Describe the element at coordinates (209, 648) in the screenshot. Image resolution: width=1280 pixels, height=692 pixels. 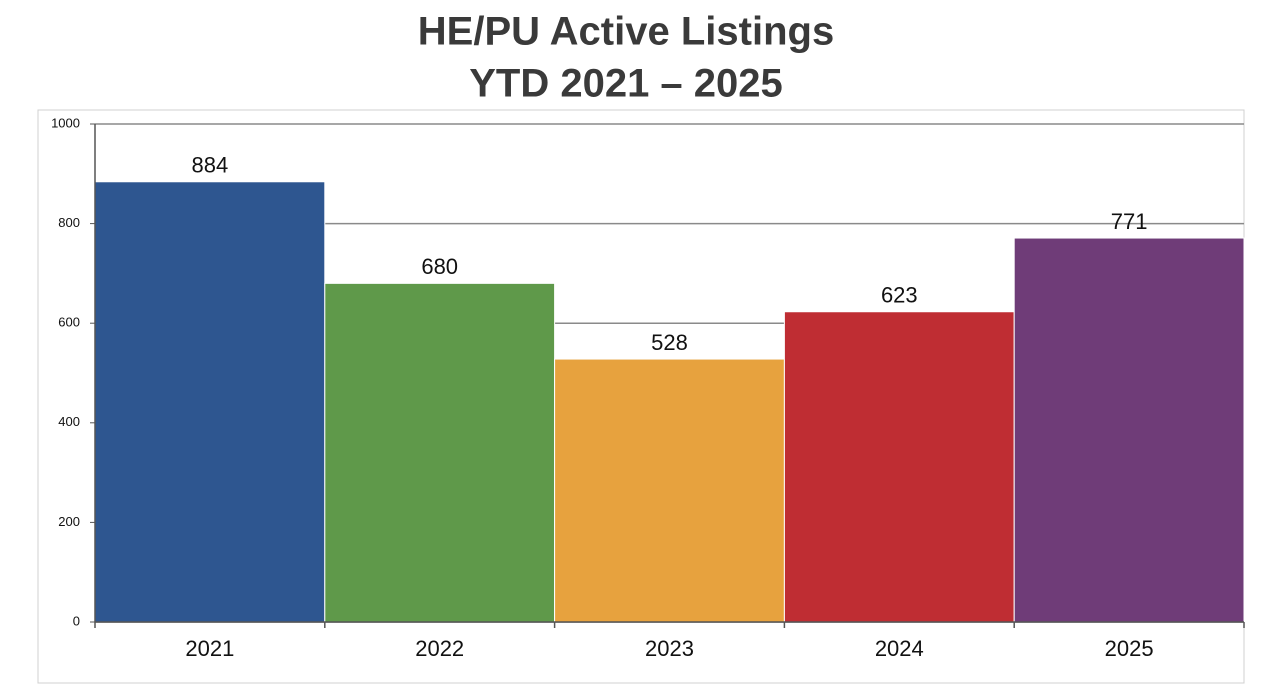
I see `x-tick-label: 2021` at that location.